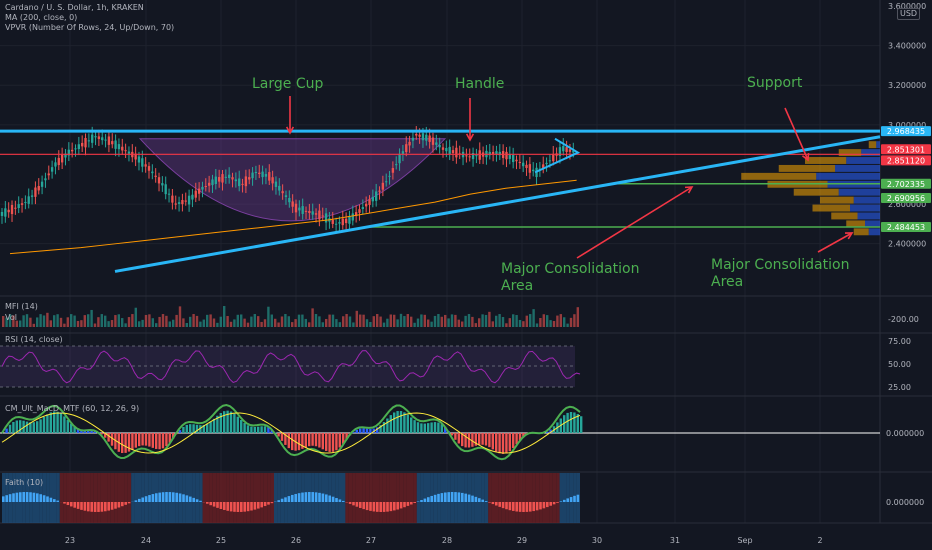 The height and width of the screenshot is (550, 932). What do you see at coordinates (899, 387) in the screenshot?
I see `rsi-tick-2: 25.00` at bounding box center [899, 387].